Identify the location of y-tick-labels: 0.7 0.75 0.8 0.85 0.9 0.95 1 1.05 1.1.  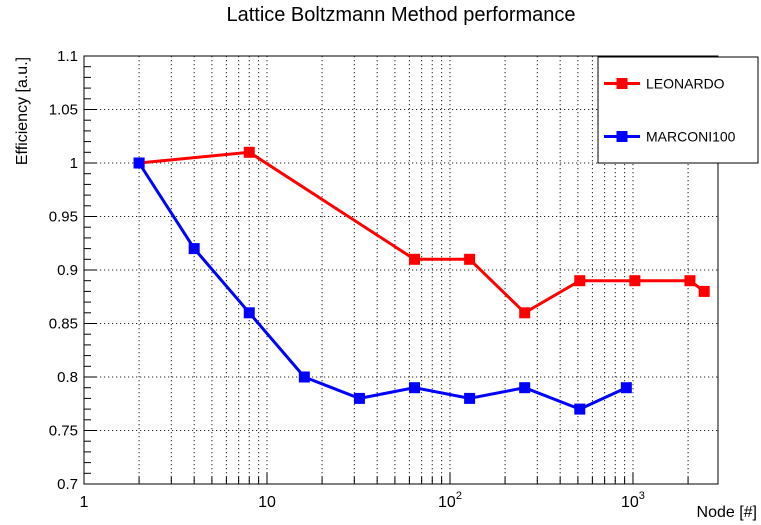
(63, 270).